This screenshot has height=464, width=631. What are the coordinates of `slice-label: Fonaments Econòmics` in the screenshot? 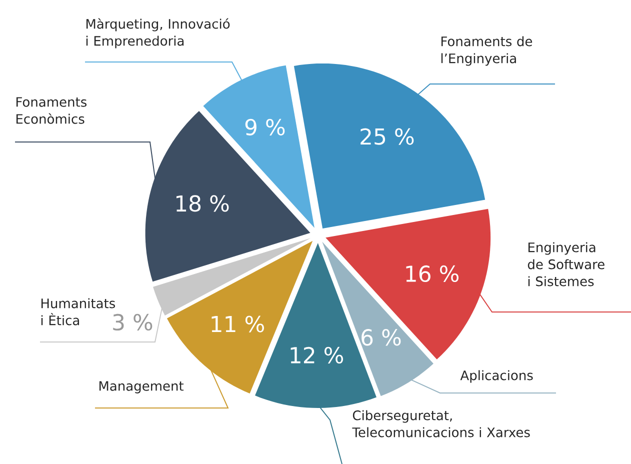 It's located at (51, 110).